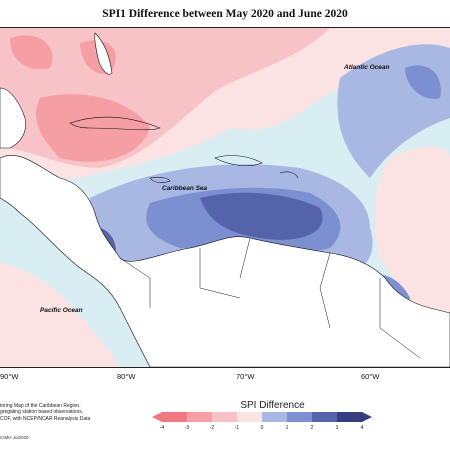 The width and height of the screenshot is (450, 450). What do you see at coordinates (272, 405) in the screenshot?
I see `legend-title: SPI Difference` at bounding box center [272, 405].